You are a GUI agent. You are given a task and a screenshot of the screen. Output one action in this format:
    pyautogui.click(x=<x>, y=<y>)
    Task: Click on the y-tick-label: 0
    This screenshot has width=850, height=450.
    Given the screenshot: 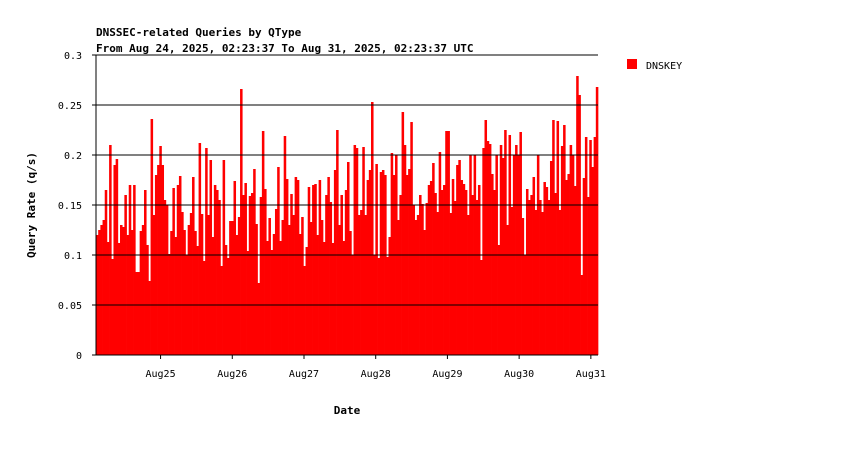 What is the action you would take?
    pyautogui.click(x=79, y=356)
    